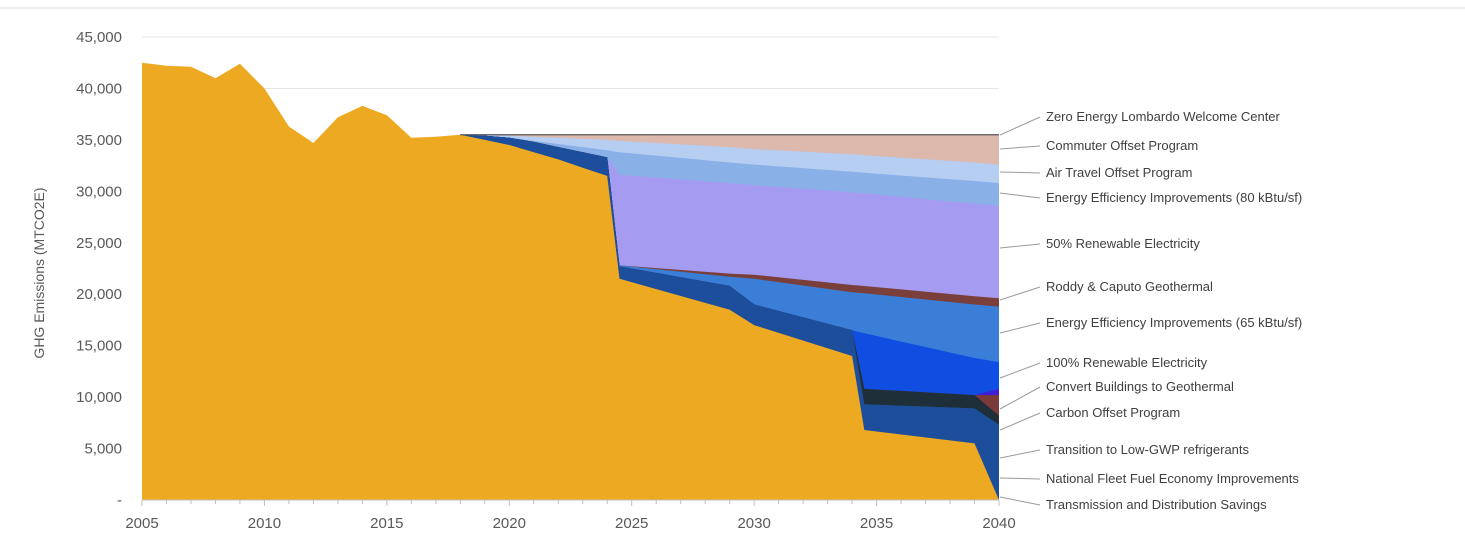 This screenshot has height=541, width=1465. Describe the element at coordinates (1172, 478) in the screenshot. I see `legend-label: National Fleet Fuel Economy Improvements` at that location.